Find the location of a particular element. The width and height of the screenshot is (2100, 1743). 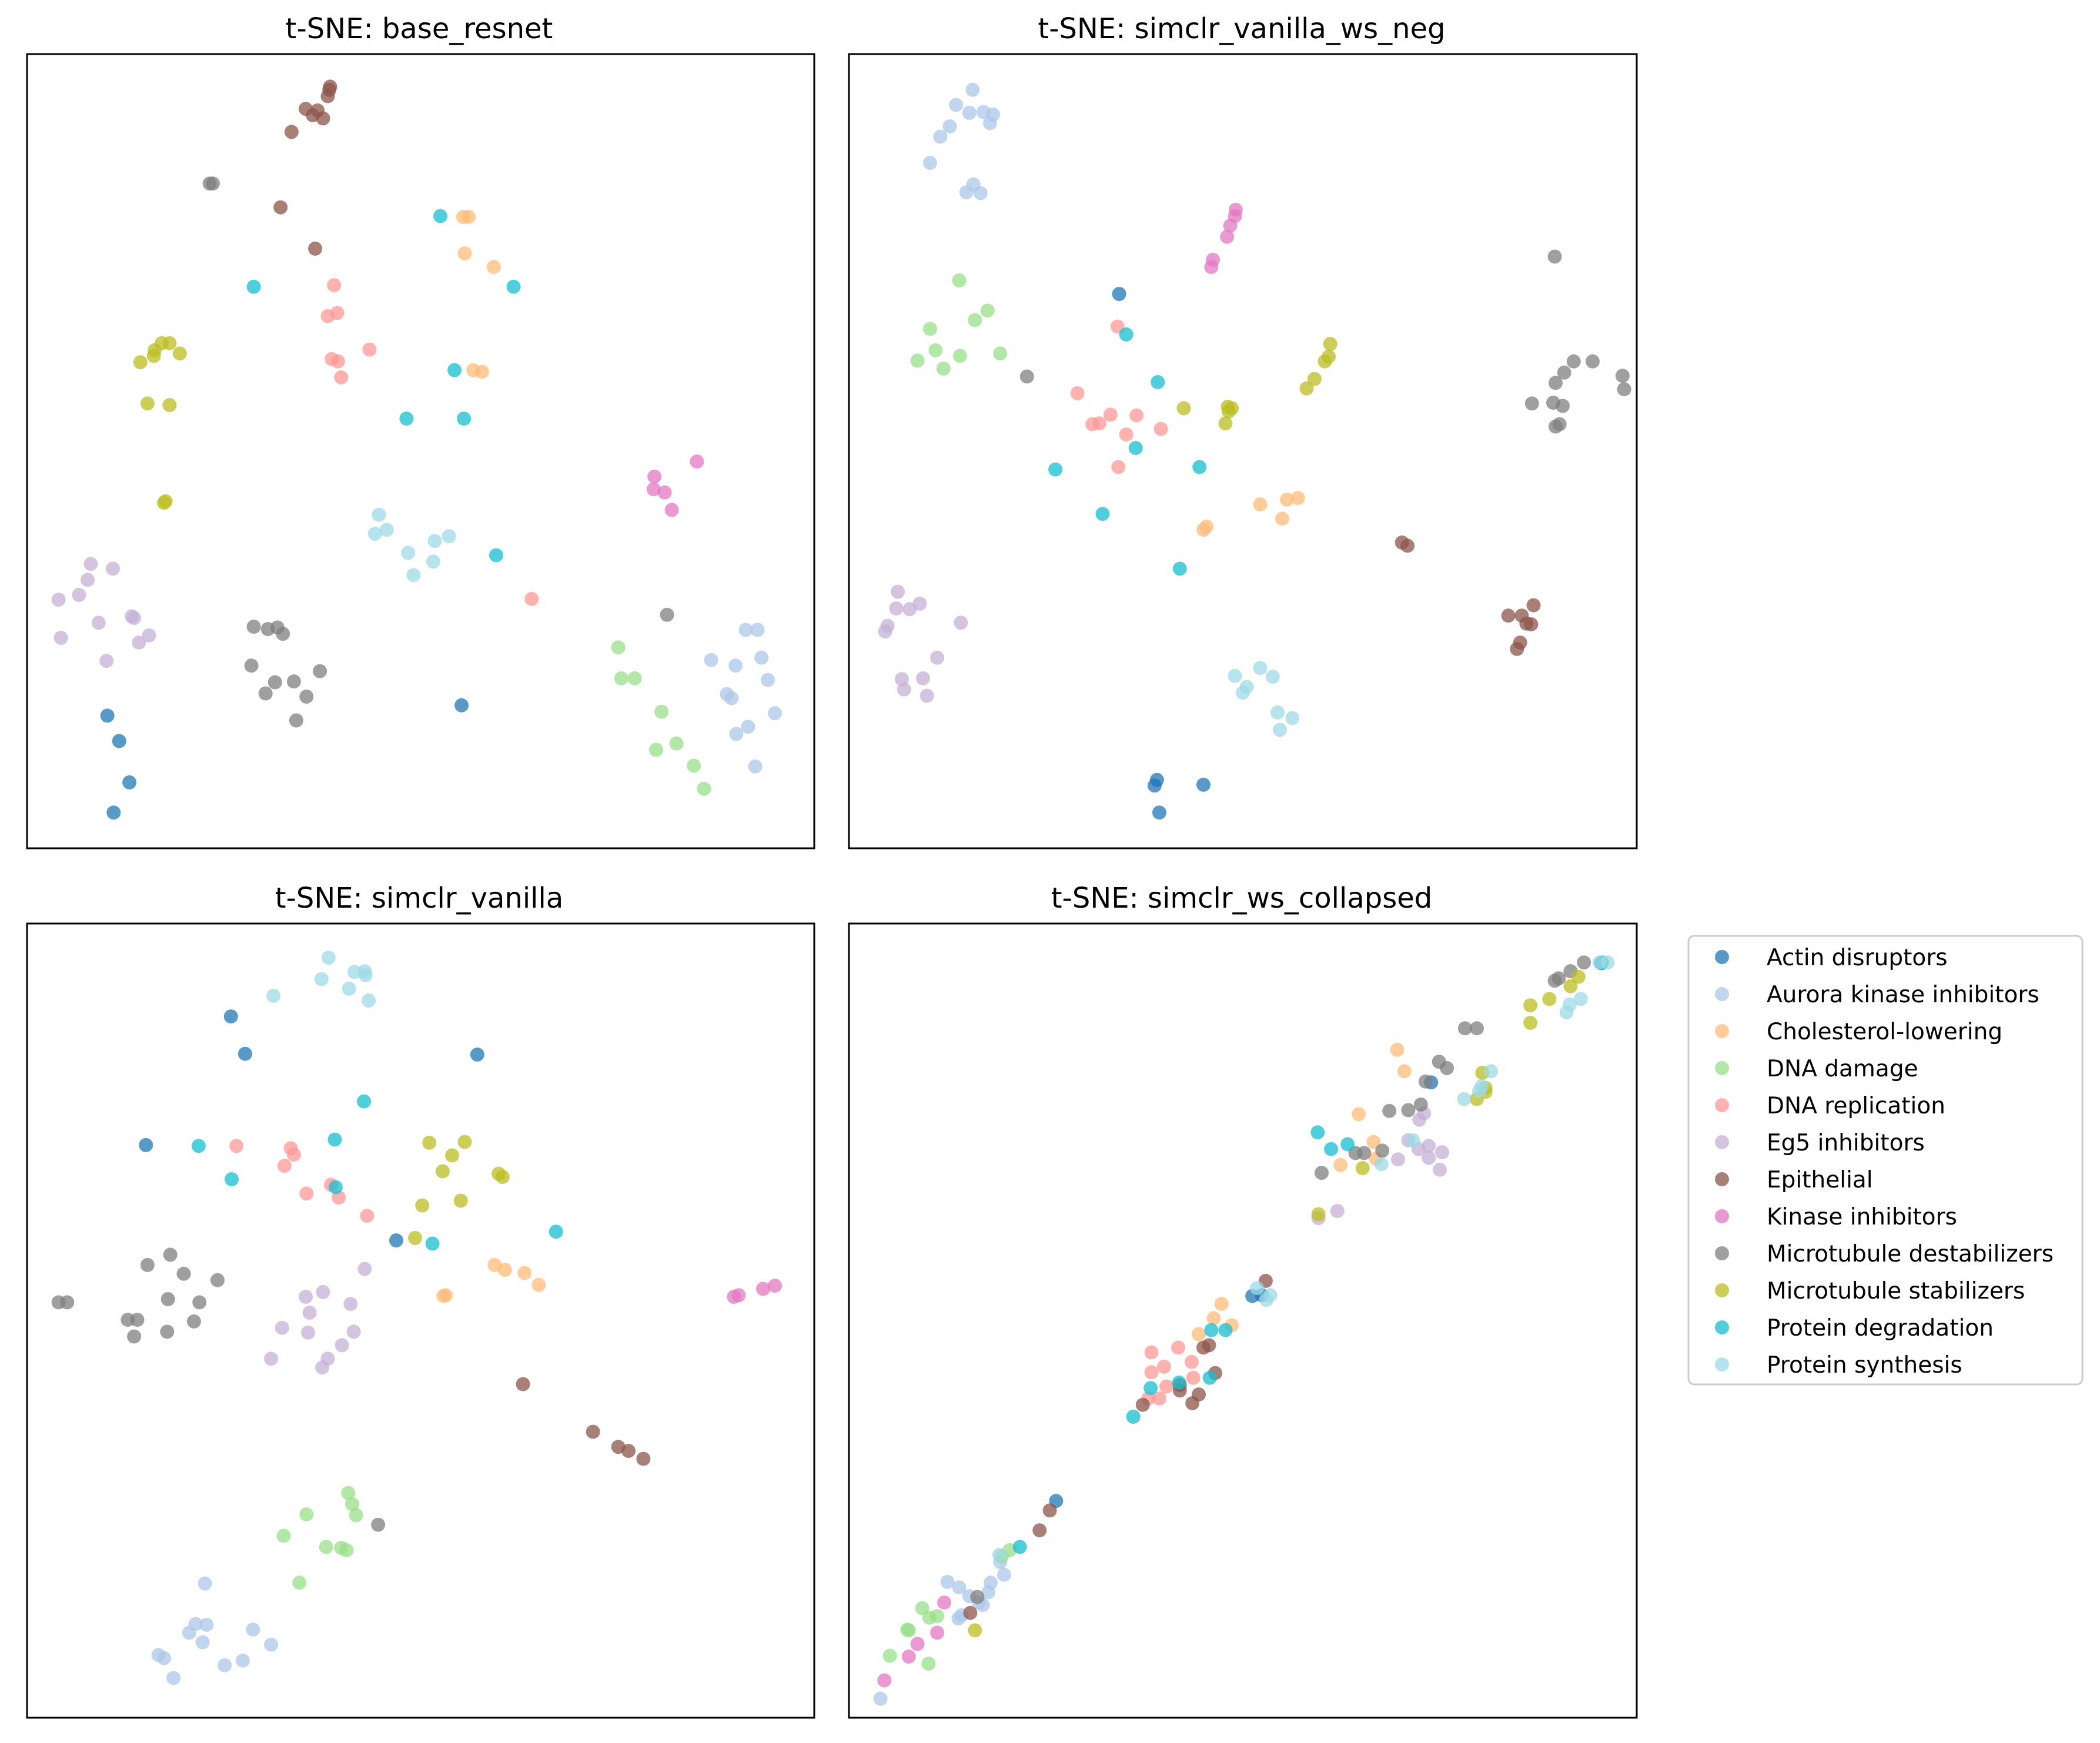

legend-marker-protein-synthesis is located at coordinates (1722, 1364).